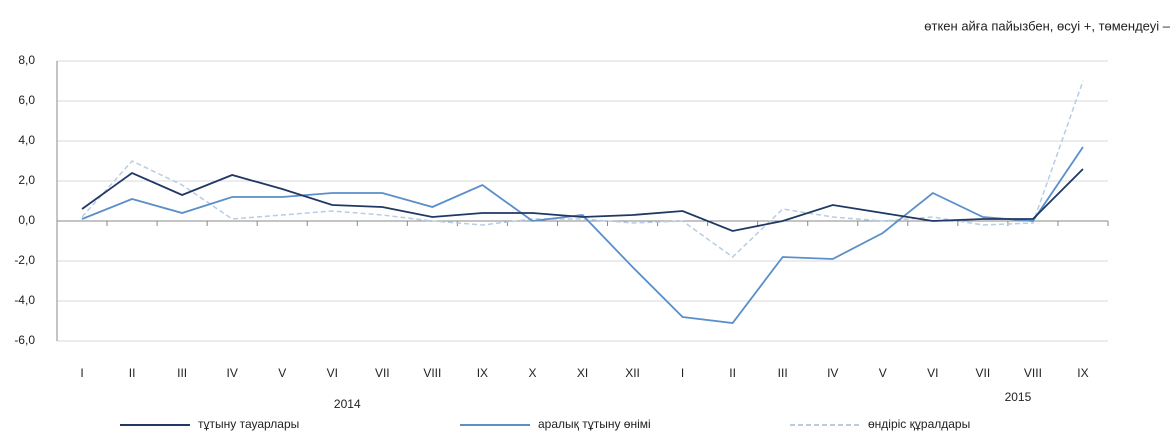 The width and height of the screenshot is (1176, 434). Describe the element at coordinates (24, 260) in the screenshot. I see `y-tick-label: -2,0` at that location.